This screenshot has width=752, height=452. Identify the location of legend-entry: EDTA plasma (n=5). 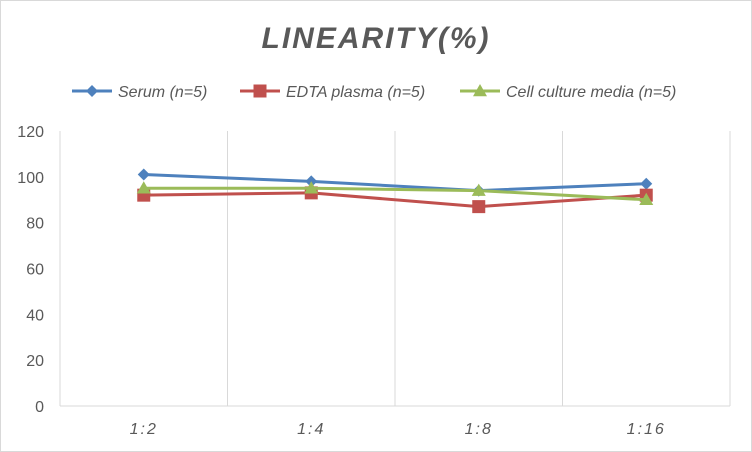
(332, 92).